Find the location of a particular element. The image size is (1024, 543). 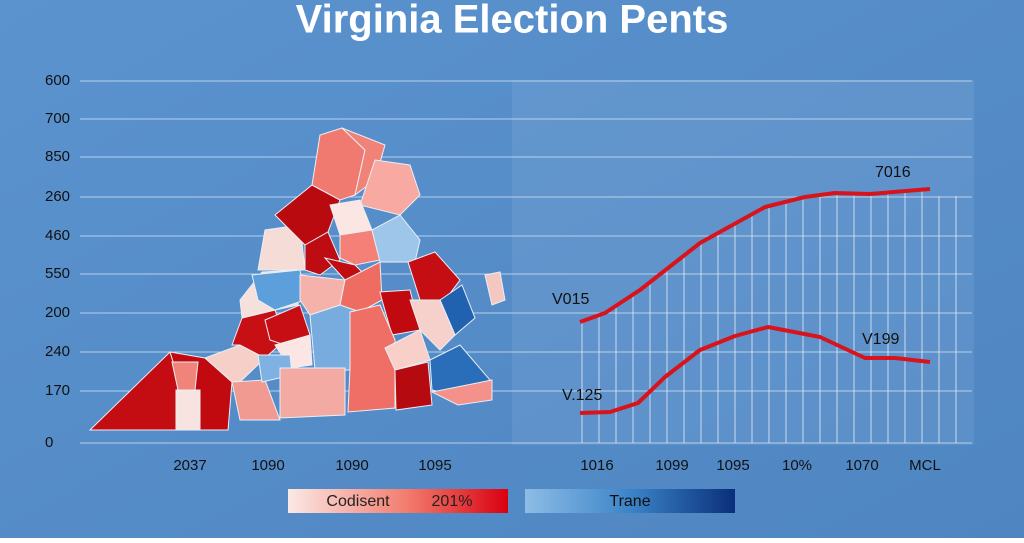

x-label: 1016 is located at coordinates (596, 465).